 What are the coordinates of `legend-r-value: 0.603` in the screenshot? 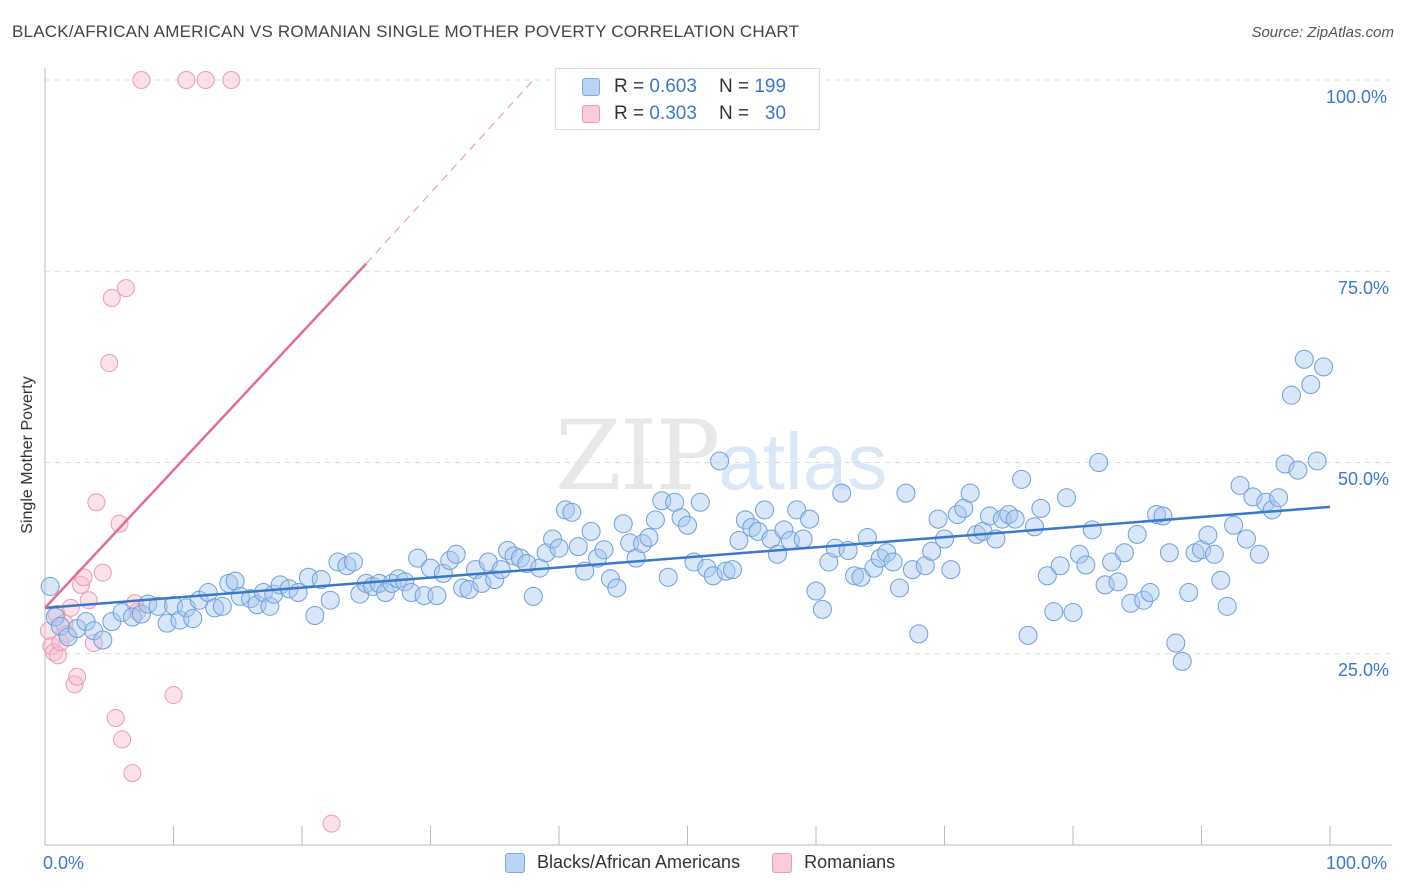 It's located at (673, 86).